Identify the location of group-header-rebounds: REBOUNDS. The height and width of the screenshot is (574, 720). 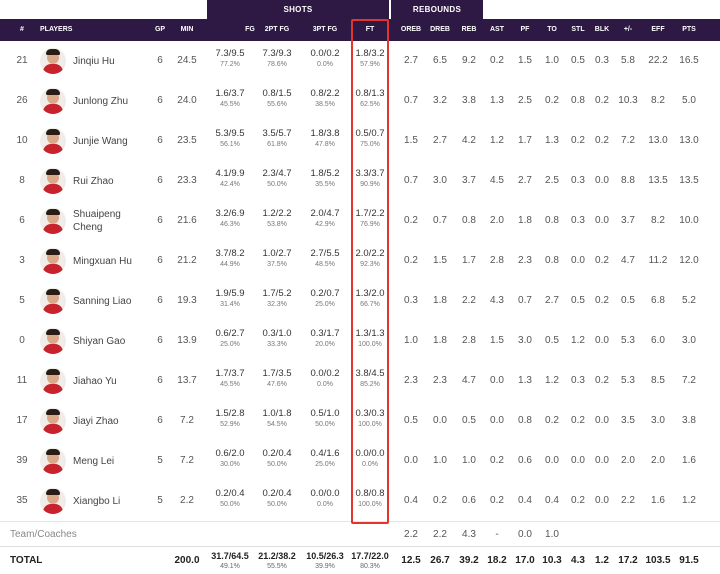
(437, 9).